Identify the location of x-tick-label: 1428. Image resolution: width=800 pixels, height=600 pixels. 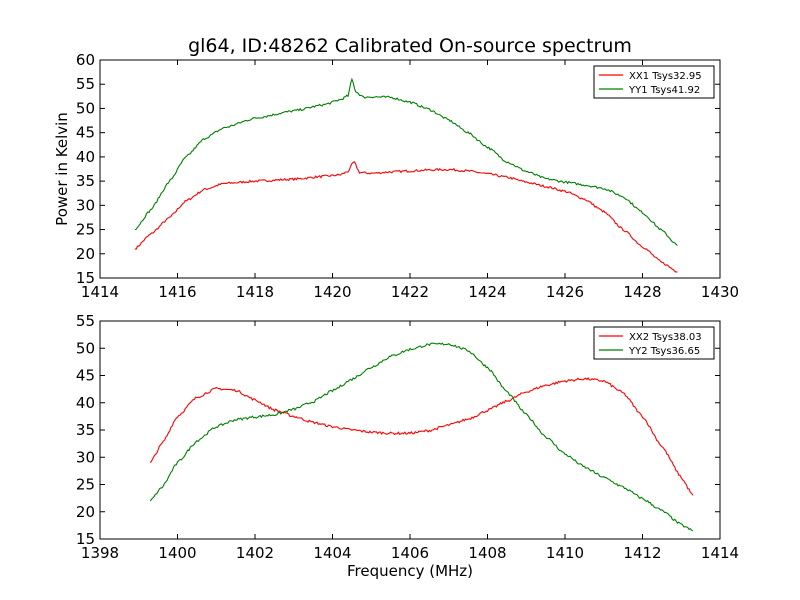
(642, 292).